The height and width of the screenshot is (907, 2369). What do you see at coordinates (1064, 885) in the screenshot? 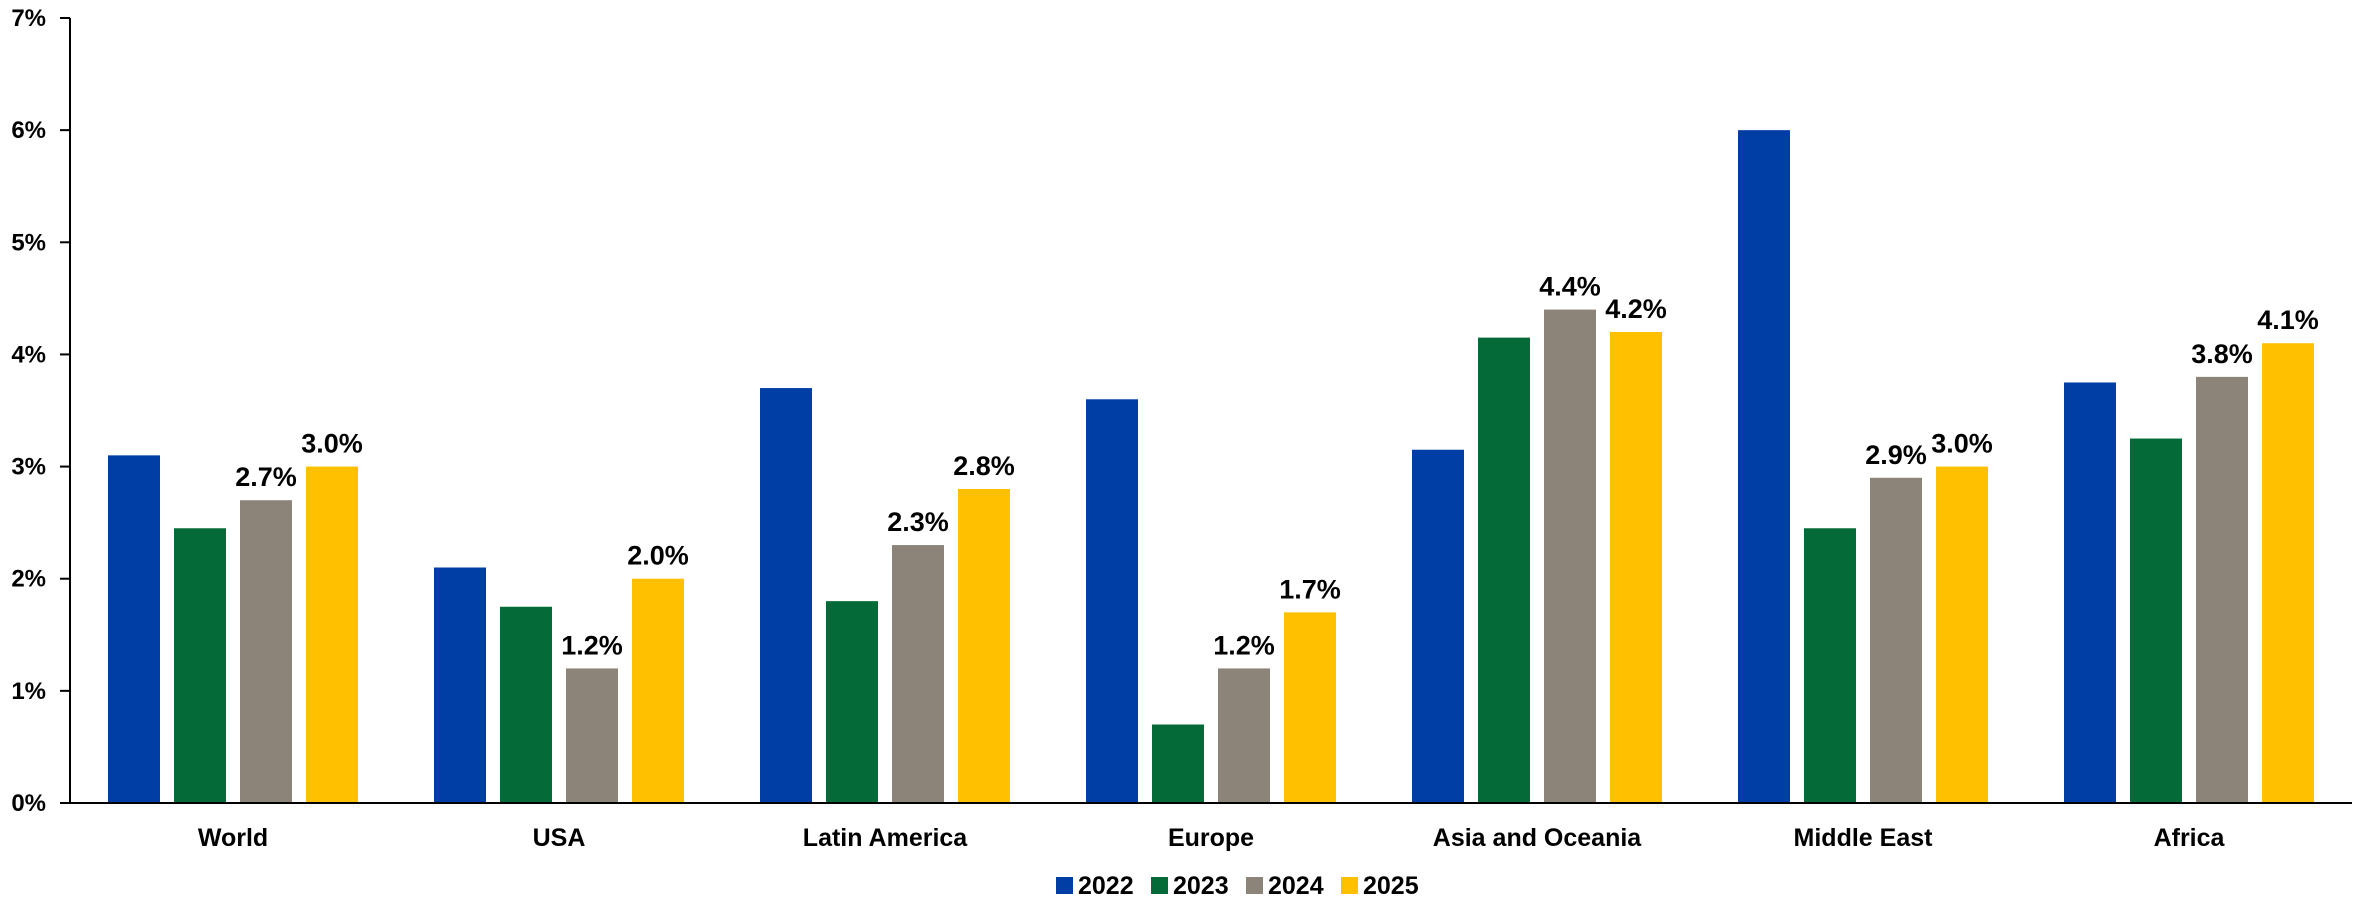
I see `legend-swatch-2022` at bounding box center [1064, 885].